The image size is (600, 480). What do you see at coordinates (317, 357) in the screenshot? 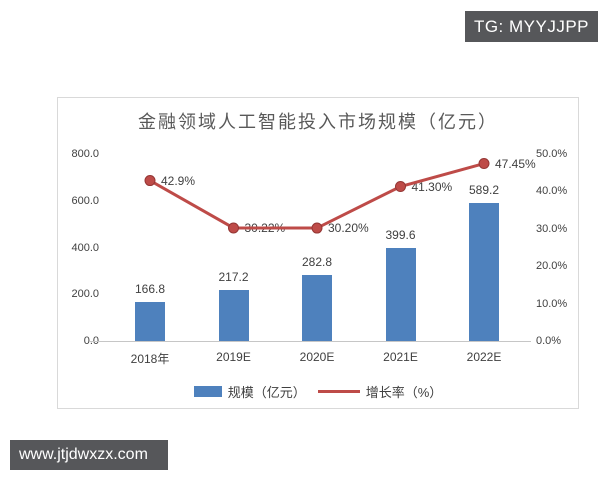
I see `x-axis-label: 2020E` at bounding box center [317, 357].